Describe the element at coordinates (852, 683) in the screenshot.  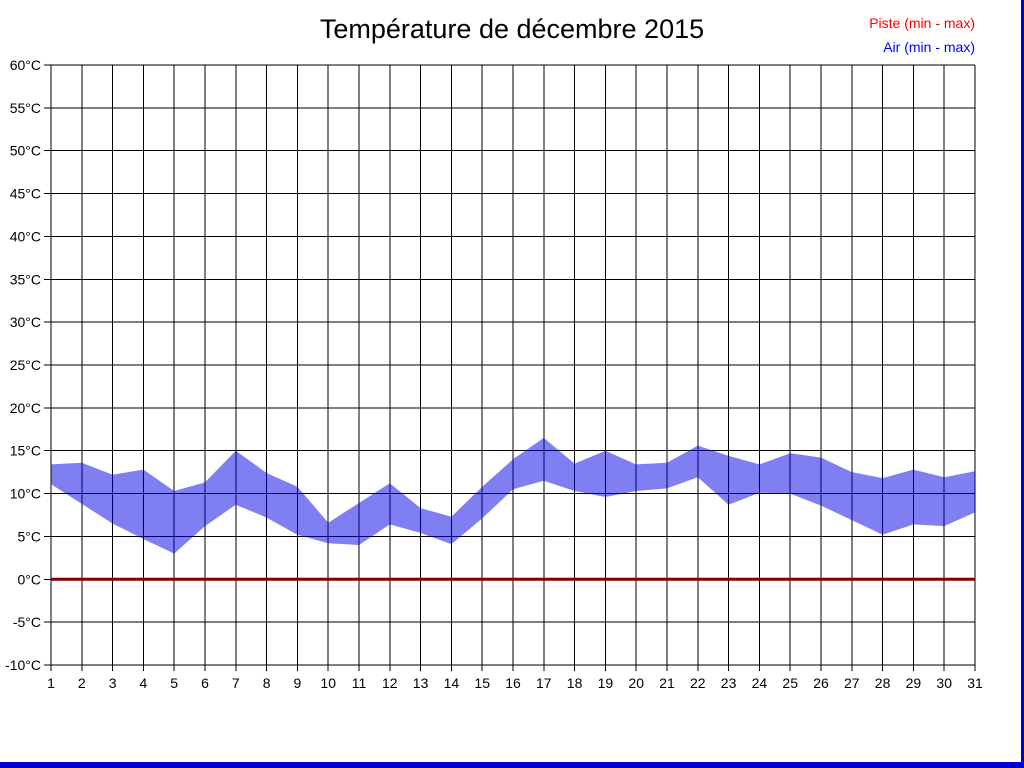
I see `x-tick-label: 27` at that location.